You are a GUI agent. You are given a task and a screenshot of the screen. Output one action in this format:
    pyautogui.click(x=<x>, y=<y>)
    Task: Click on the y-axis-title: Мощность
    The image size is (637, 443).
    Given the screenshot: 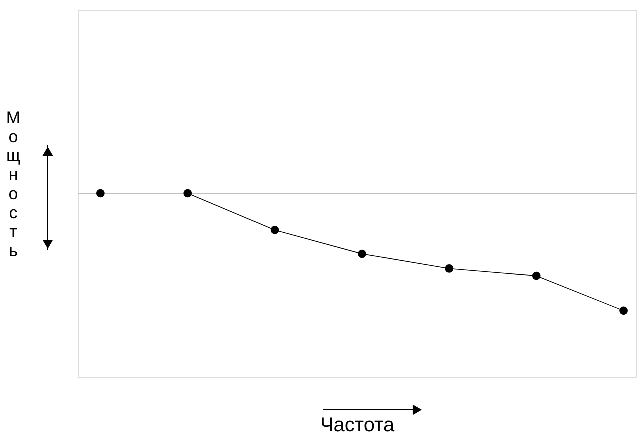 What is the action you would take?
    pyautogui.click(x=13, y=184)
    